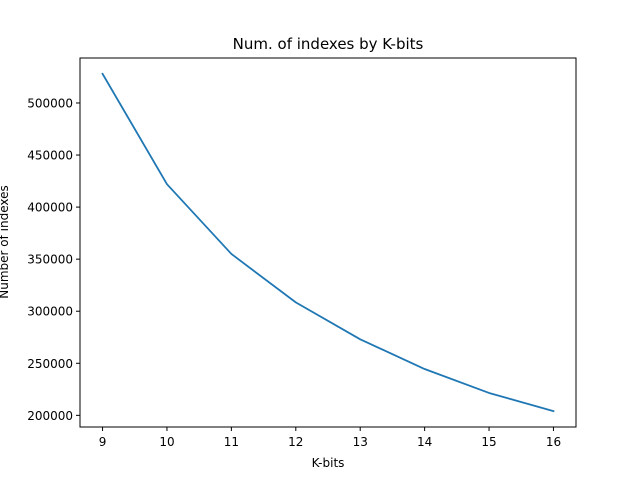 This screenshot has height=480, width=640. What do you see at coordinates (50, 103) in the screenshot?
I see `y-tick-label-500000: 500000` at bounding box center [50, 103].